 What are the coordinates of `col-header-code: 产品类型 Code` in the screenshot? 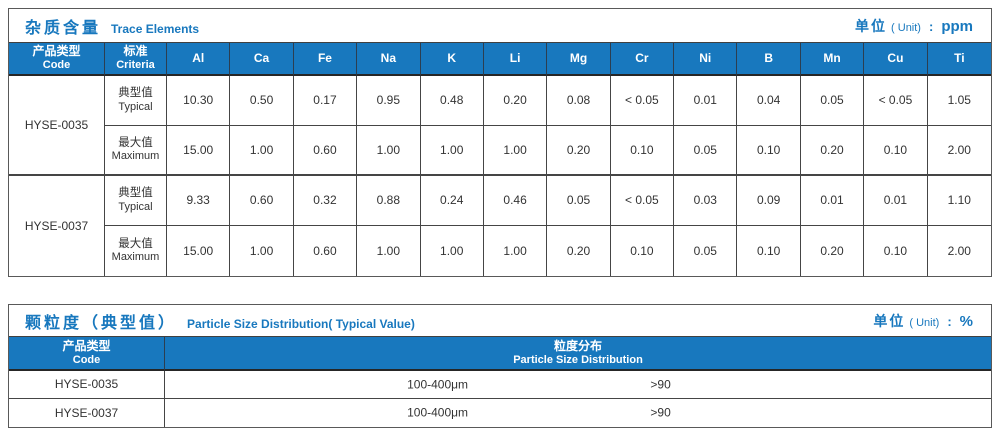 It's located at (57, 59).